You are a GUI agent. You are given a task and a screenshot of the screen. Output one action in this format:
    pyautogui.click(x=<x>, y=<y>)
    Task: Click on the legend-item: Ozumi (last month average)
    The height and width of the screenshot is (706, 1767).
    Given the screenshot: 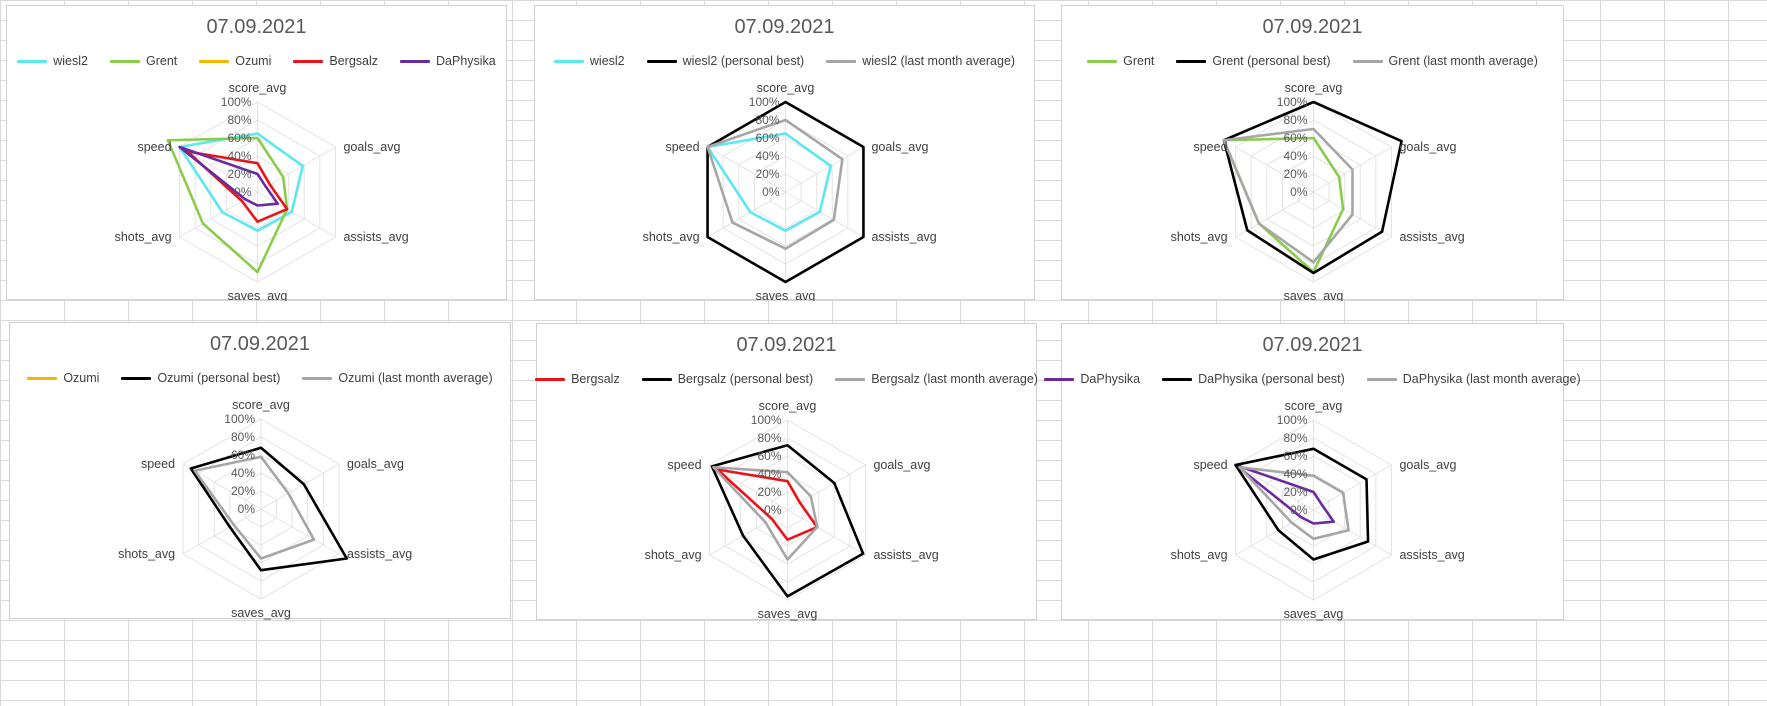 What is the action you would take?
    pyautogui.click(x=397, y=378)
    